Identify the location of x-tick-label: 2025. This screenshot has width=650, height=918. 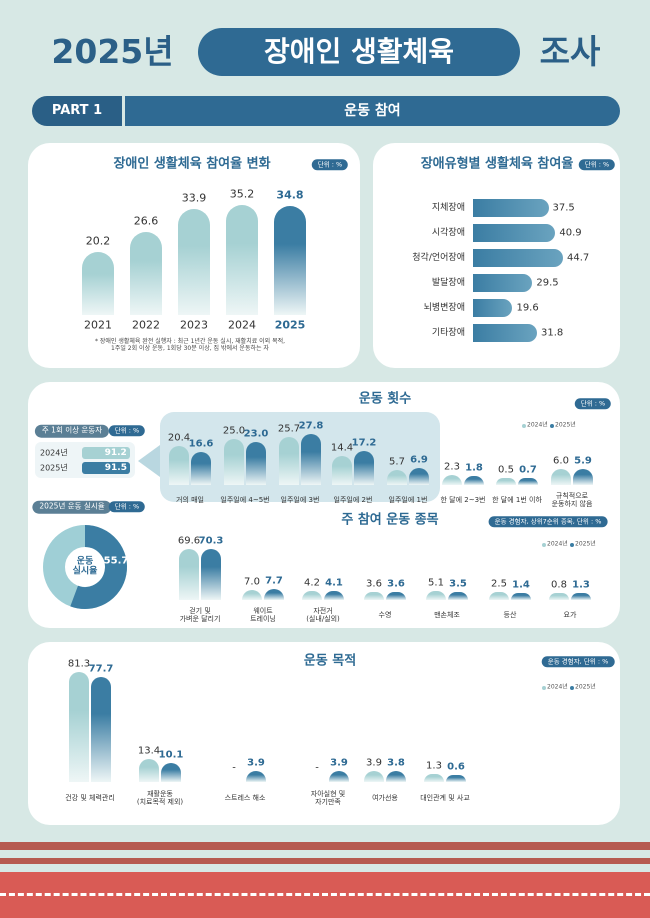
(290, 325).